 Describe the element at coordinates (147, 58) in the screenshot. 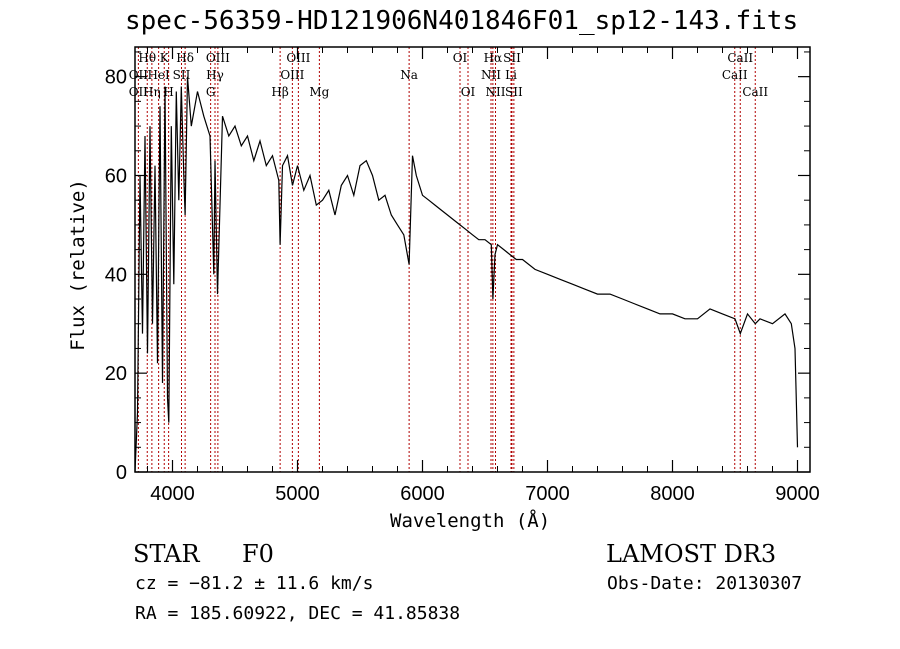

I see `line-marker-label: Hθ` at that location.